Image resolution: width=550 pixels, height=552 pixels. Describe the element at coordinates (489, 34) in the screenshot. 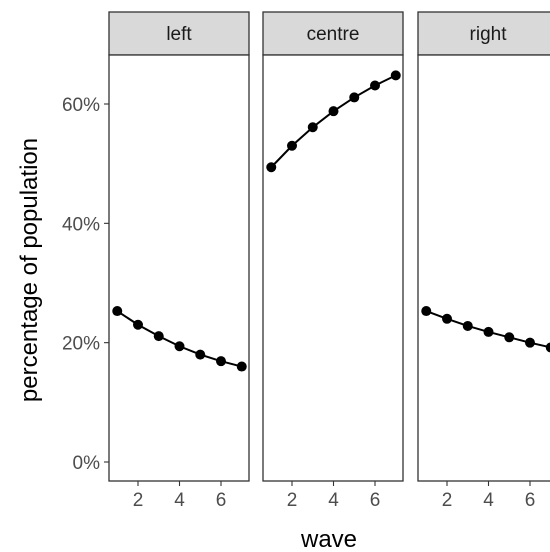

I see `facet-label-right: right` at that location.